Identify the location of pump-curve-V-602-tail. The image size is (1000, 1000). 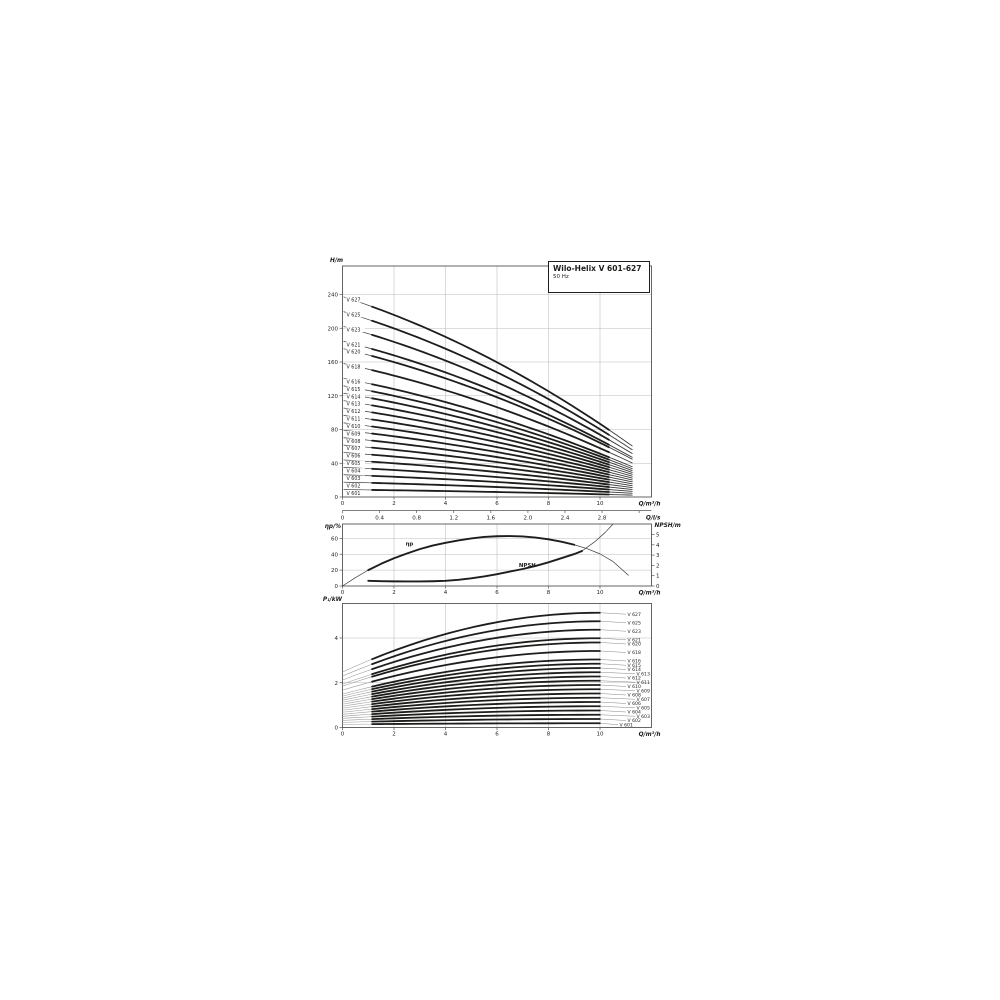
(620, 492).